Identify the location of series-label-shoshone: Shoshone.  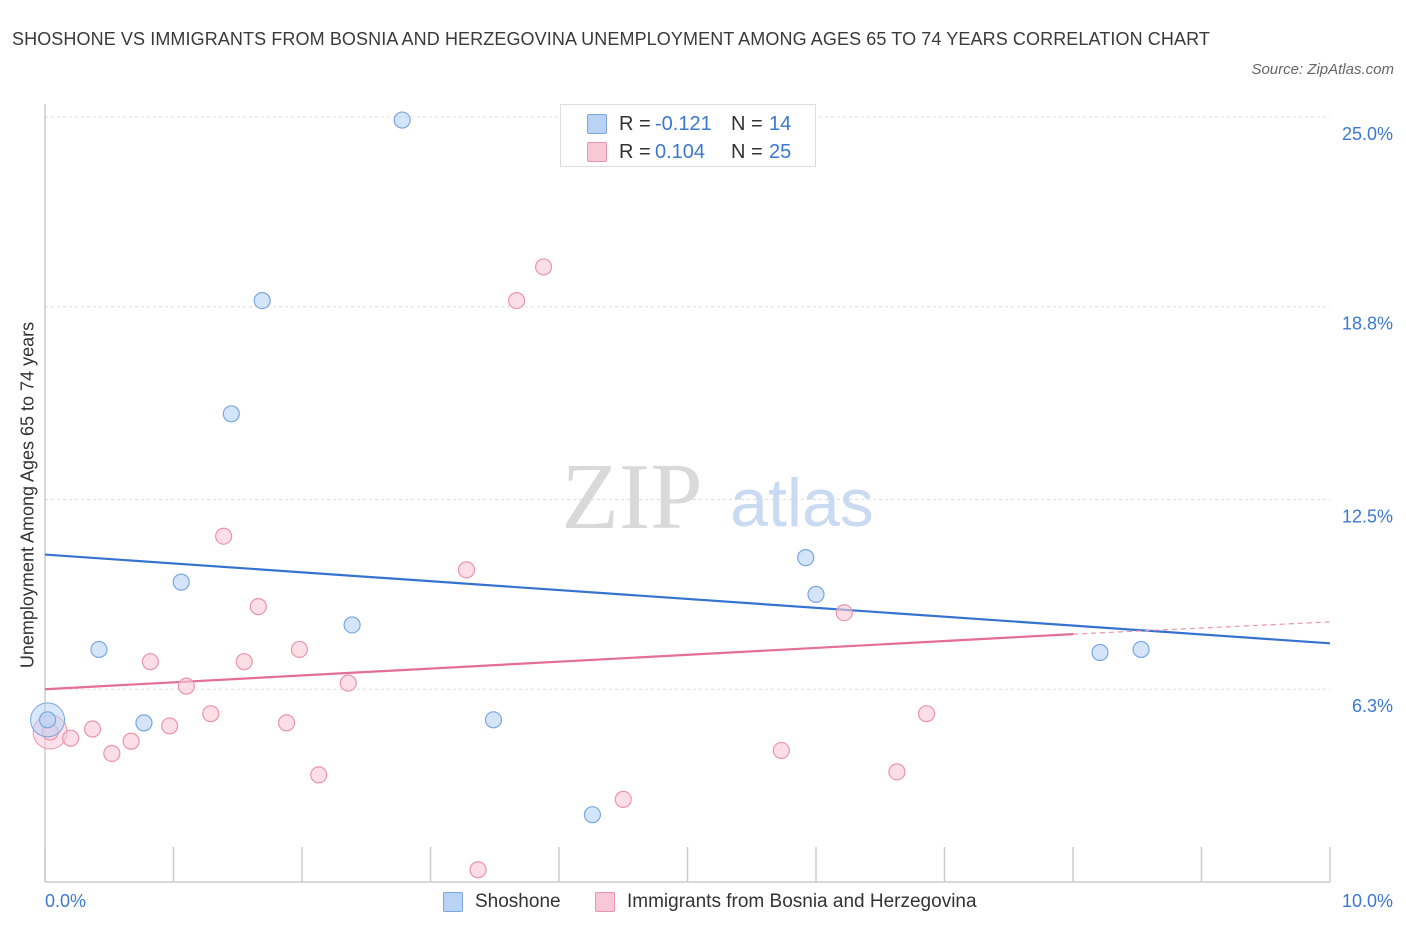
(518, 901).